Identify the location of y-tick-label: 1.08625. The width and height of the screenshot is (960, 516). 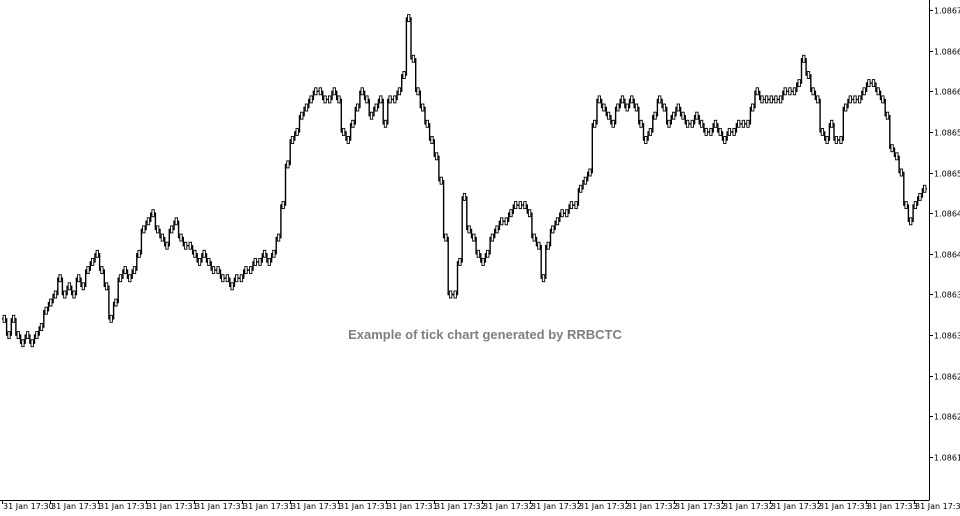
(947, 377).